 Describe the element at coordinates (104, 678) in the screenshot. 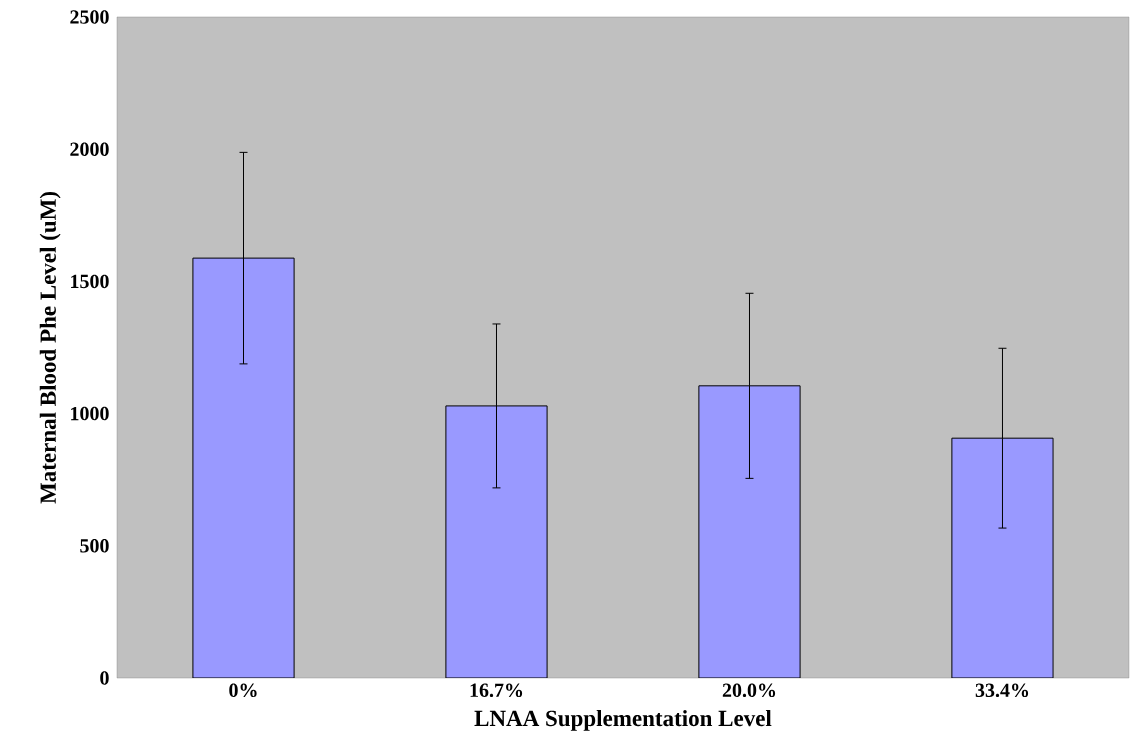

I see `y-tick-label: 0` at that location.